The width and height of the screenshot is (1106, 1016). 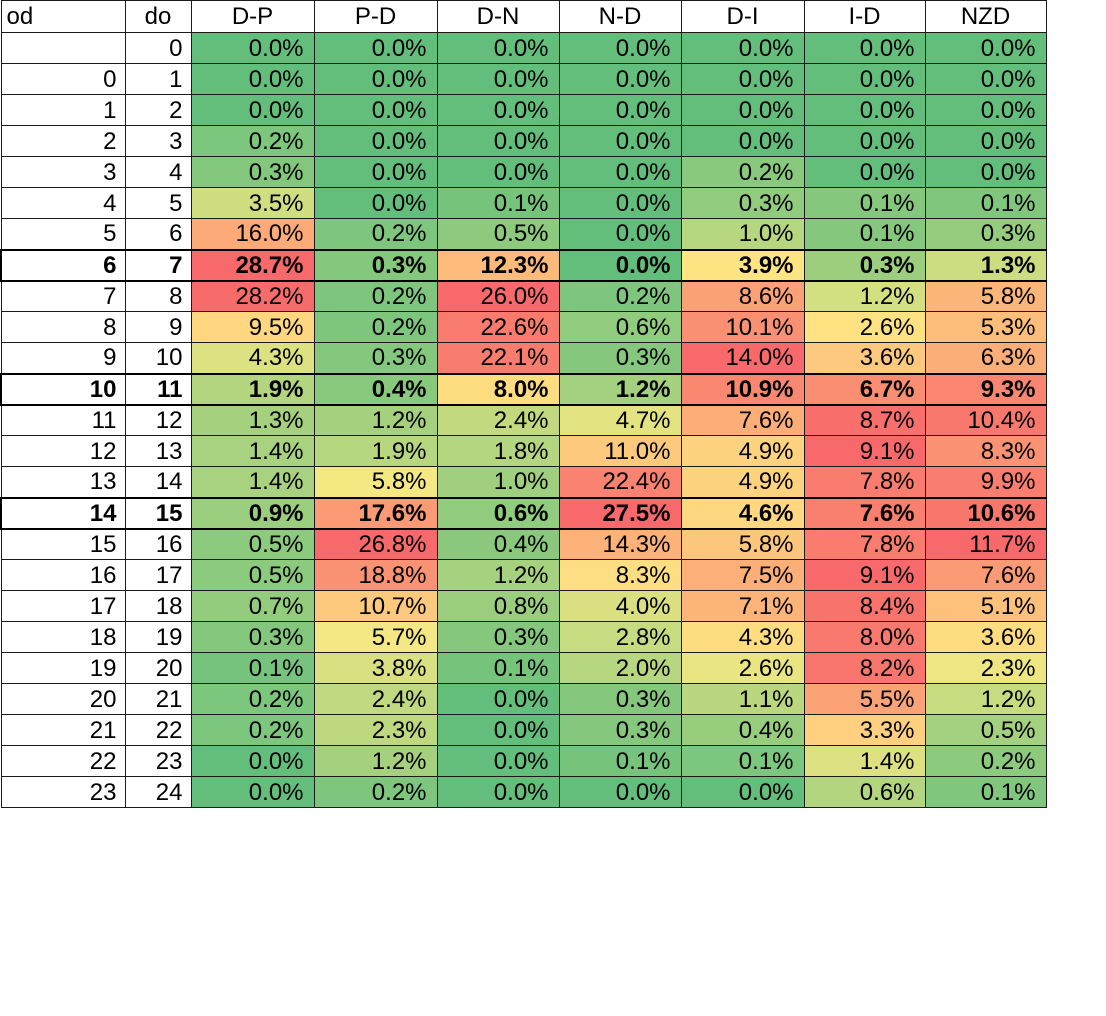 I want to click on column-header: I-D, so click(x=864, y=16).